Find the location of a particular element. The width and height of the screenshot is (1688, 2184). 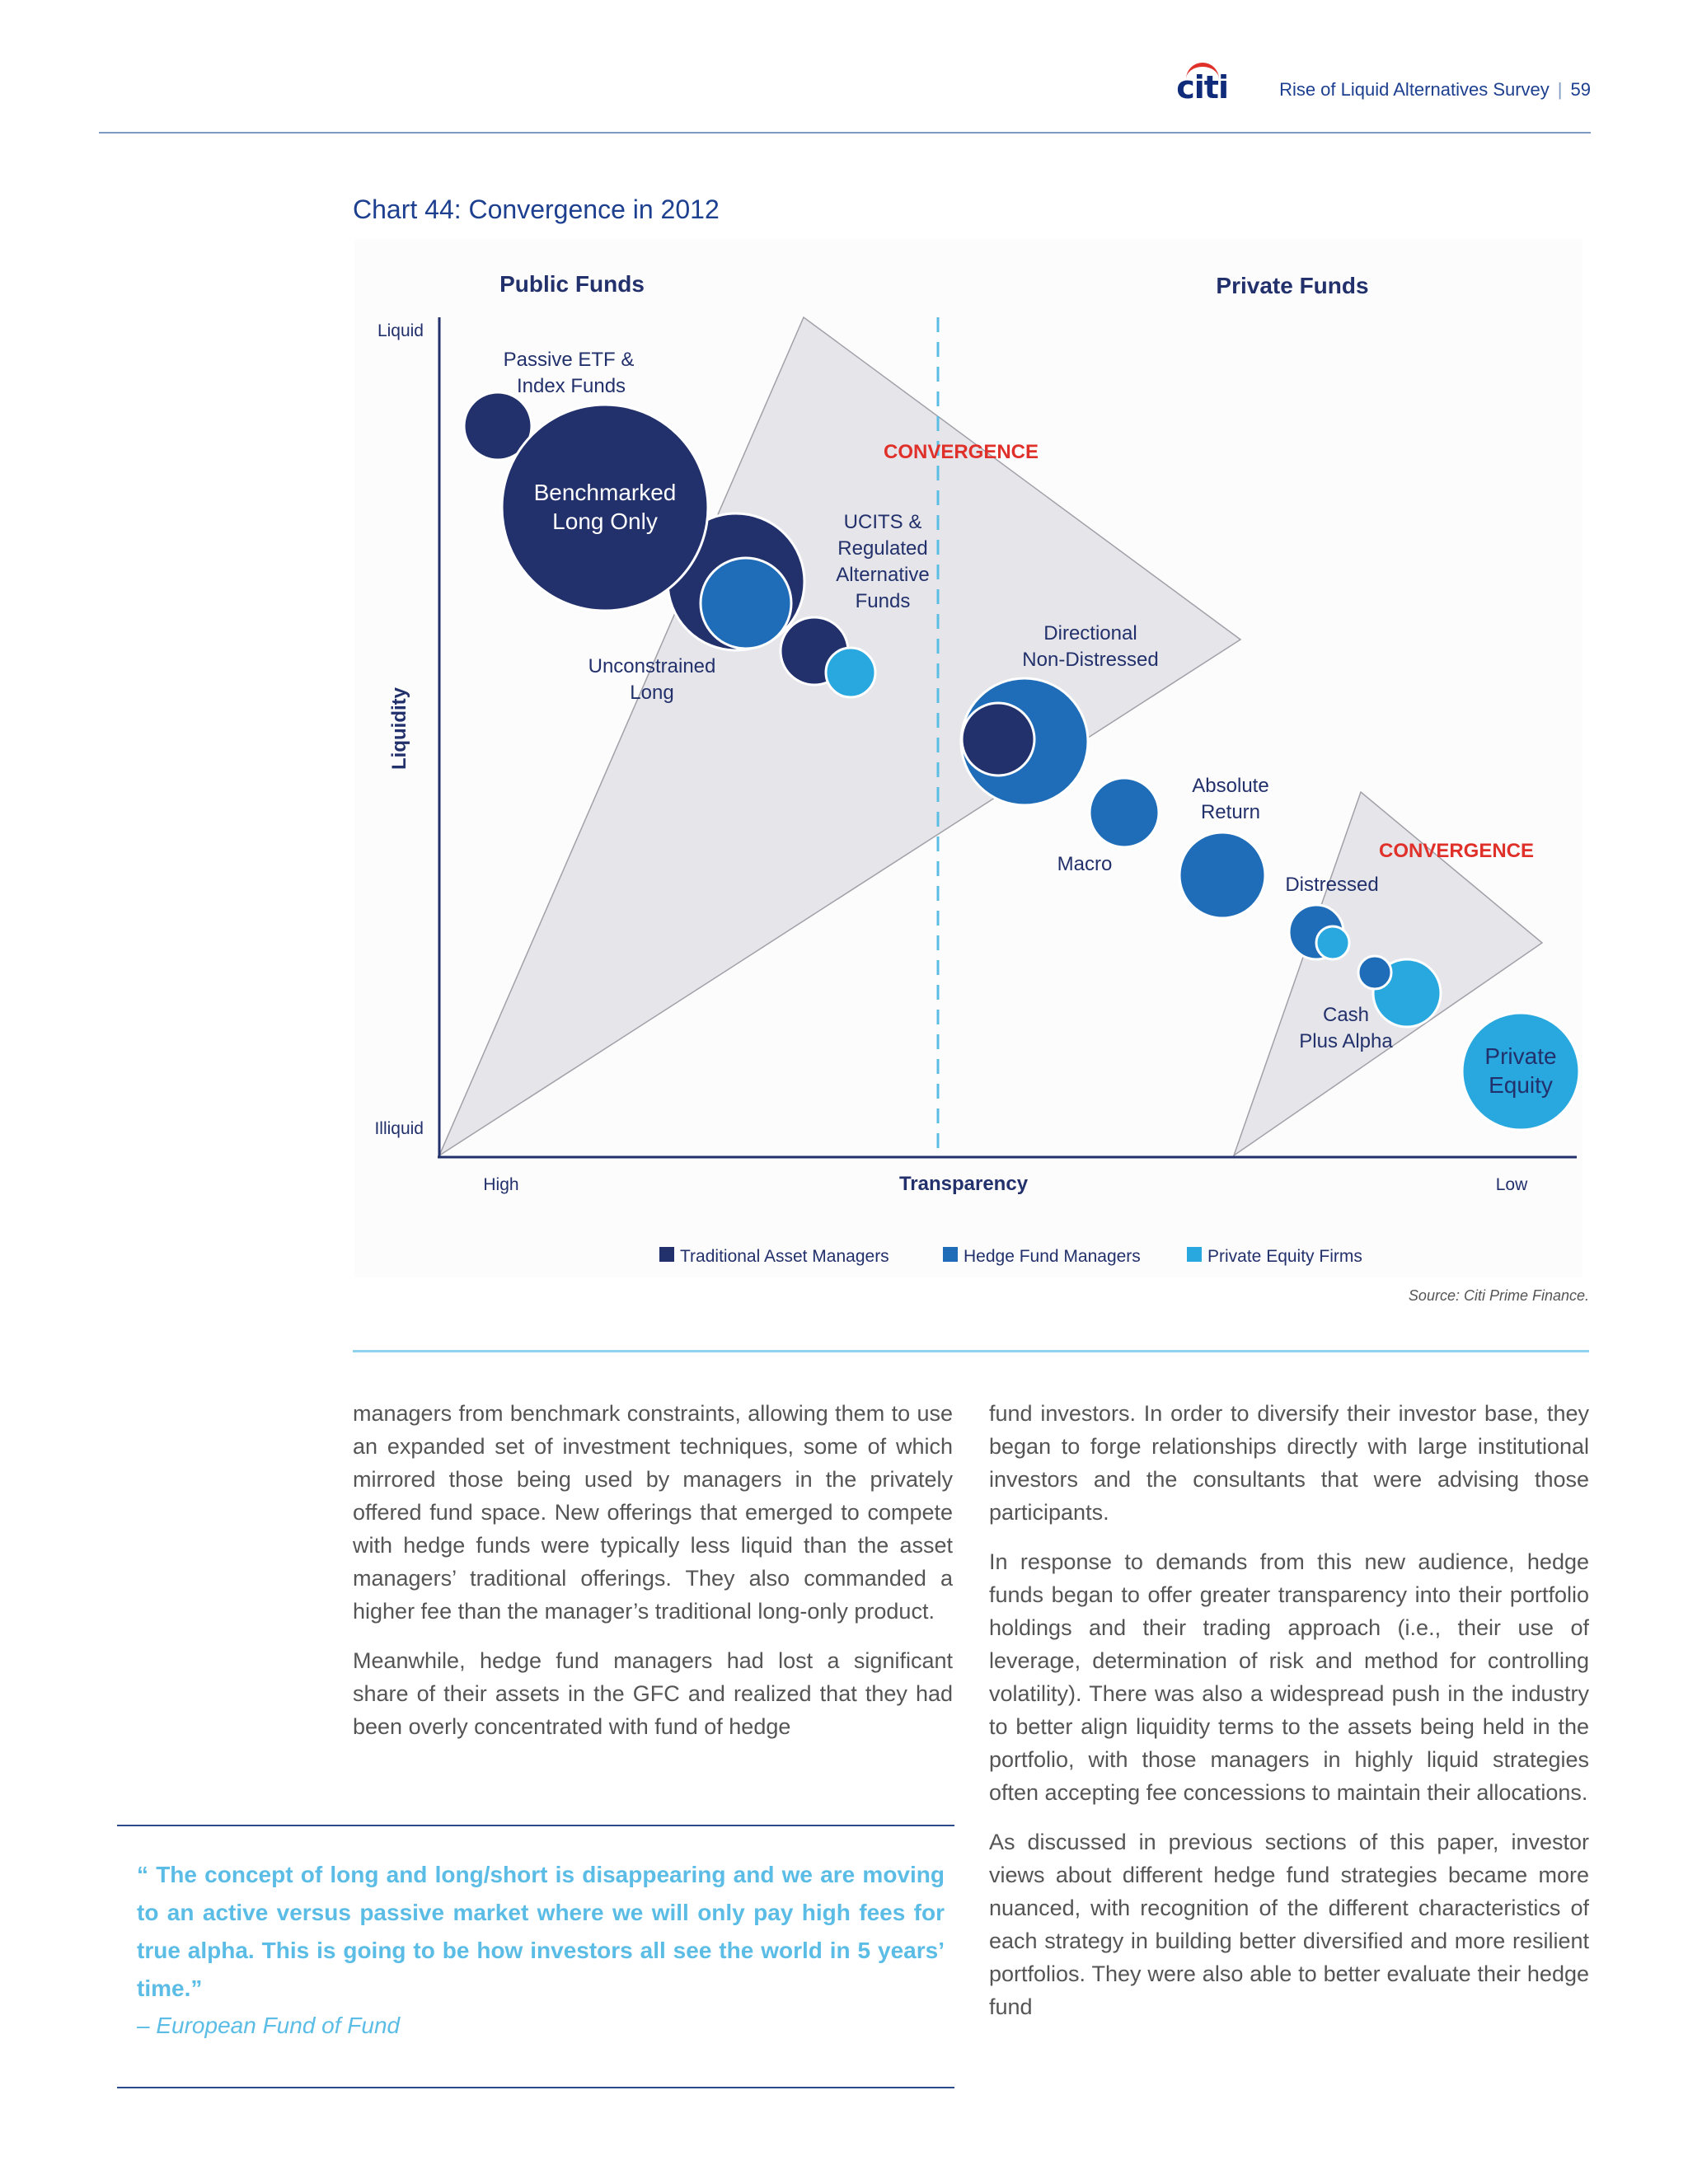

bubble-macro is located at coordinates (1124, 812).